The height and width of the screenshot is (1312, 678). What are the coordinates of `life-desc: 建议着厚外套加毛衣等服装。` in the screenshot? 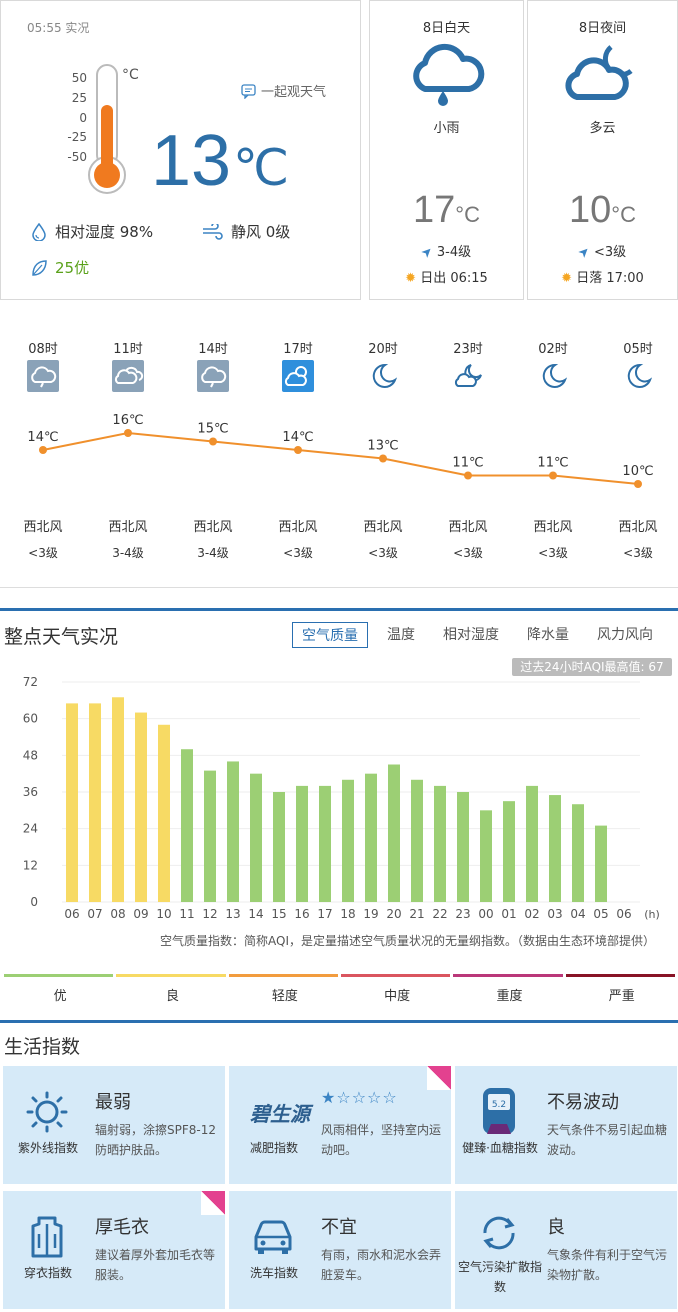 It's located at (155, 1265).